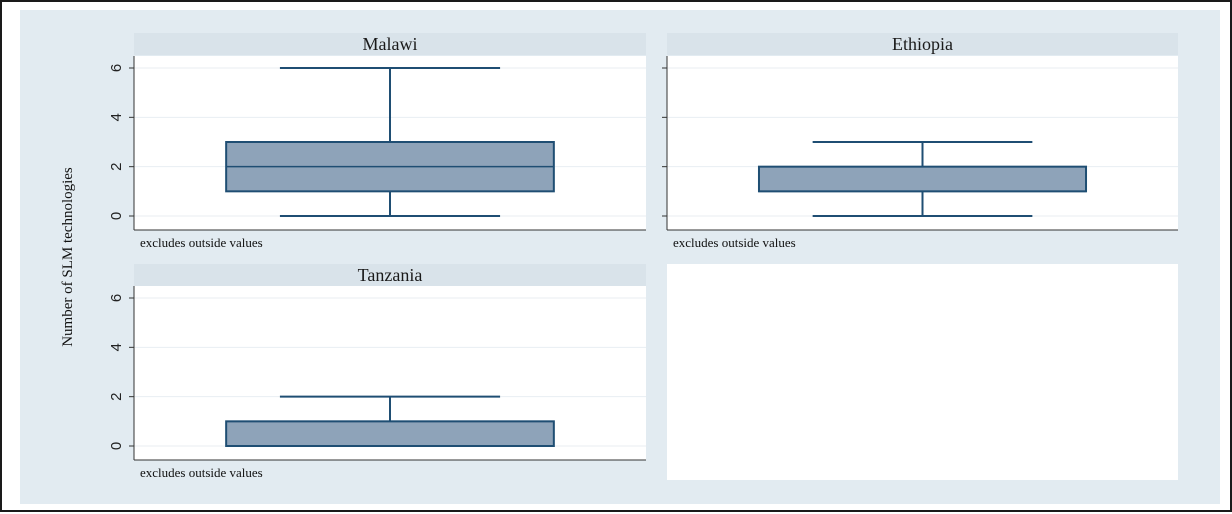 The width and height of the screenshot is (1232, 514). What do you see at coordinates (68, 257) in the screenshot?
I see `y-axis-label: Number of SLM technologies` at bounding box center [68, 257].